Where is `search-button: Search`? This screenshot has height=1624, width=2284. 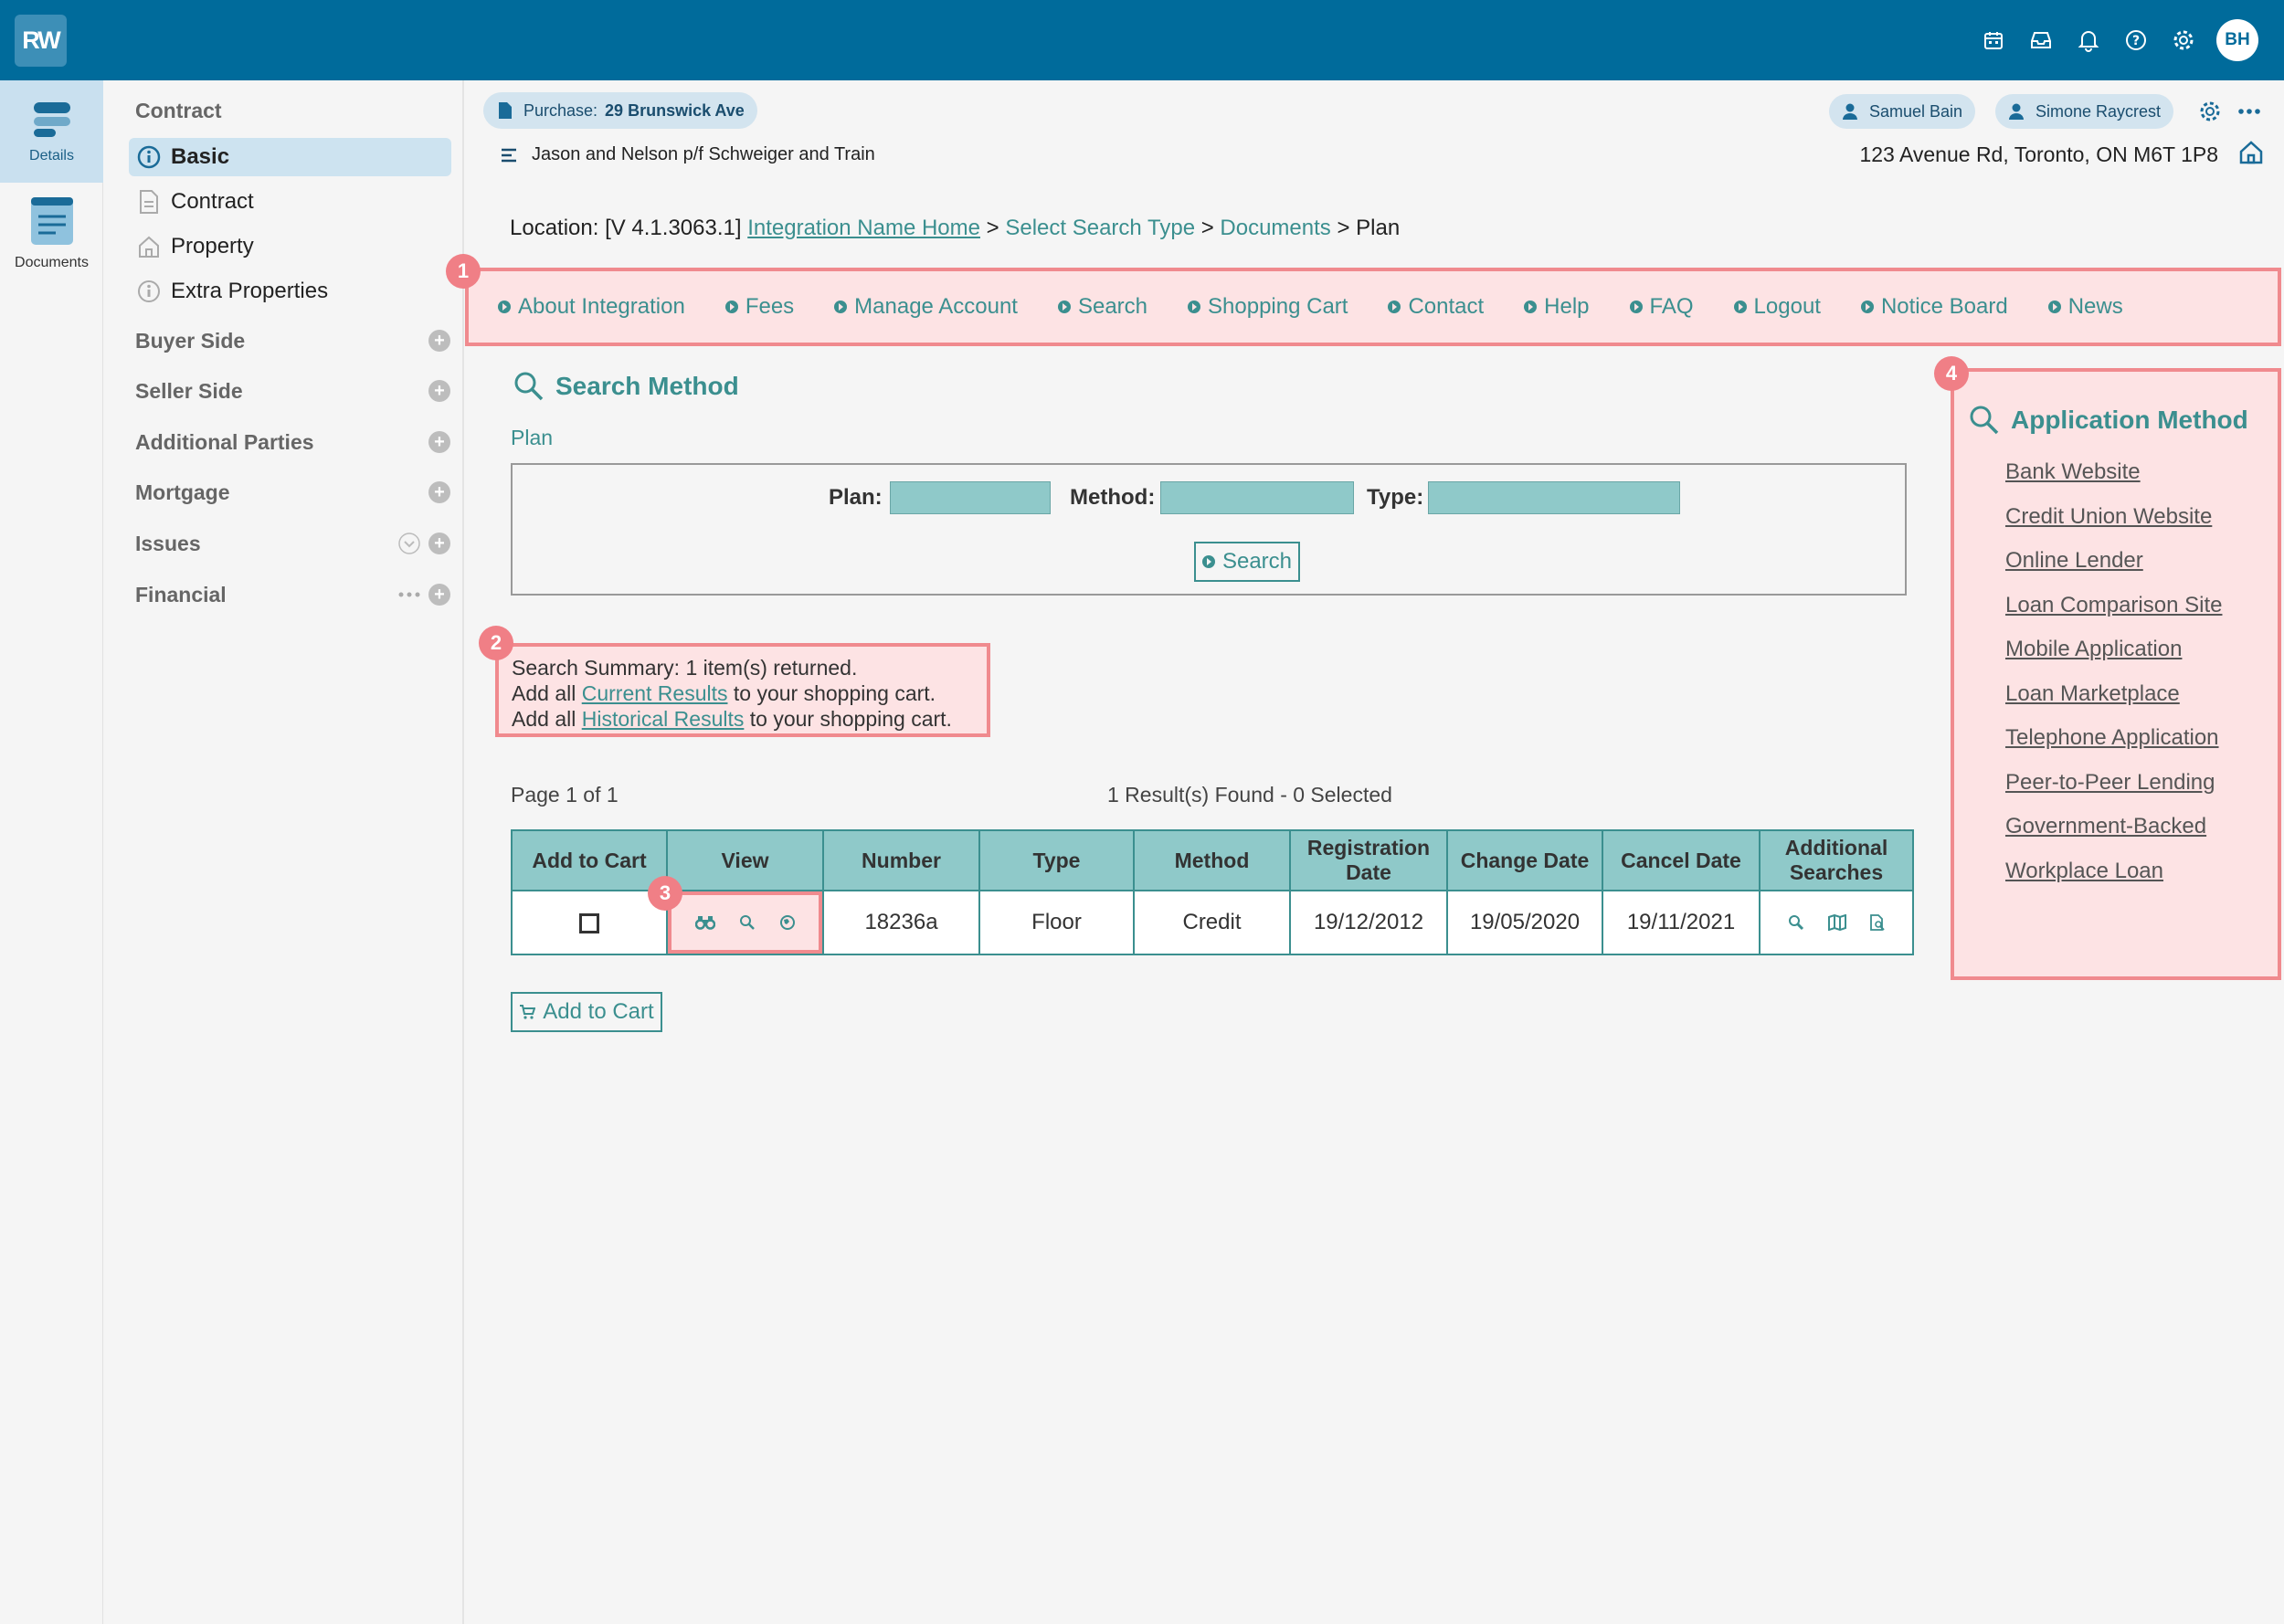 search-button: Search is located at coordinates (1247, 562).